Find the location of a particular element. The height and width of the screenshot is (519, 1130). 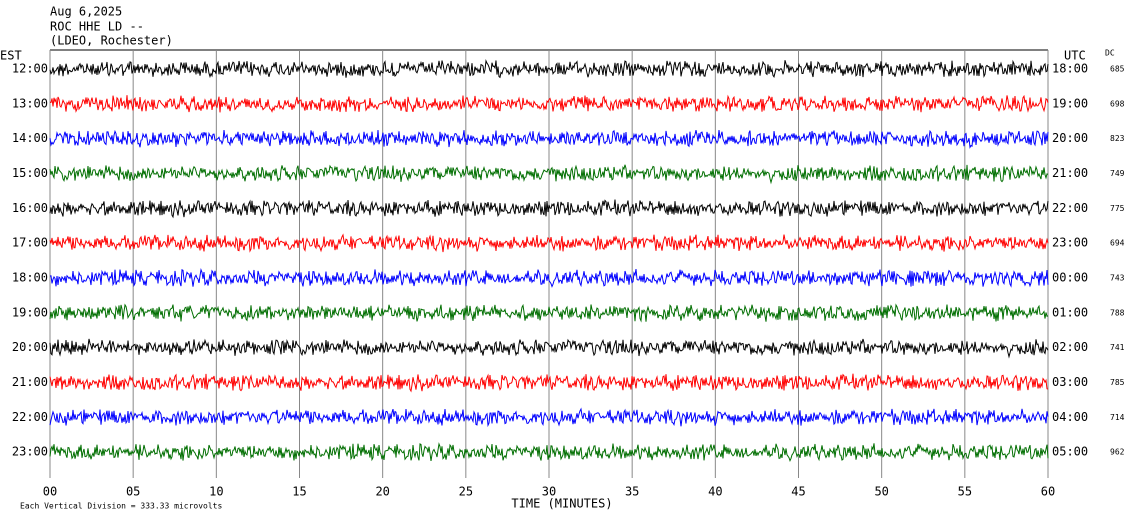

x-tick-label: 50 is located at coordinates (881, 492).